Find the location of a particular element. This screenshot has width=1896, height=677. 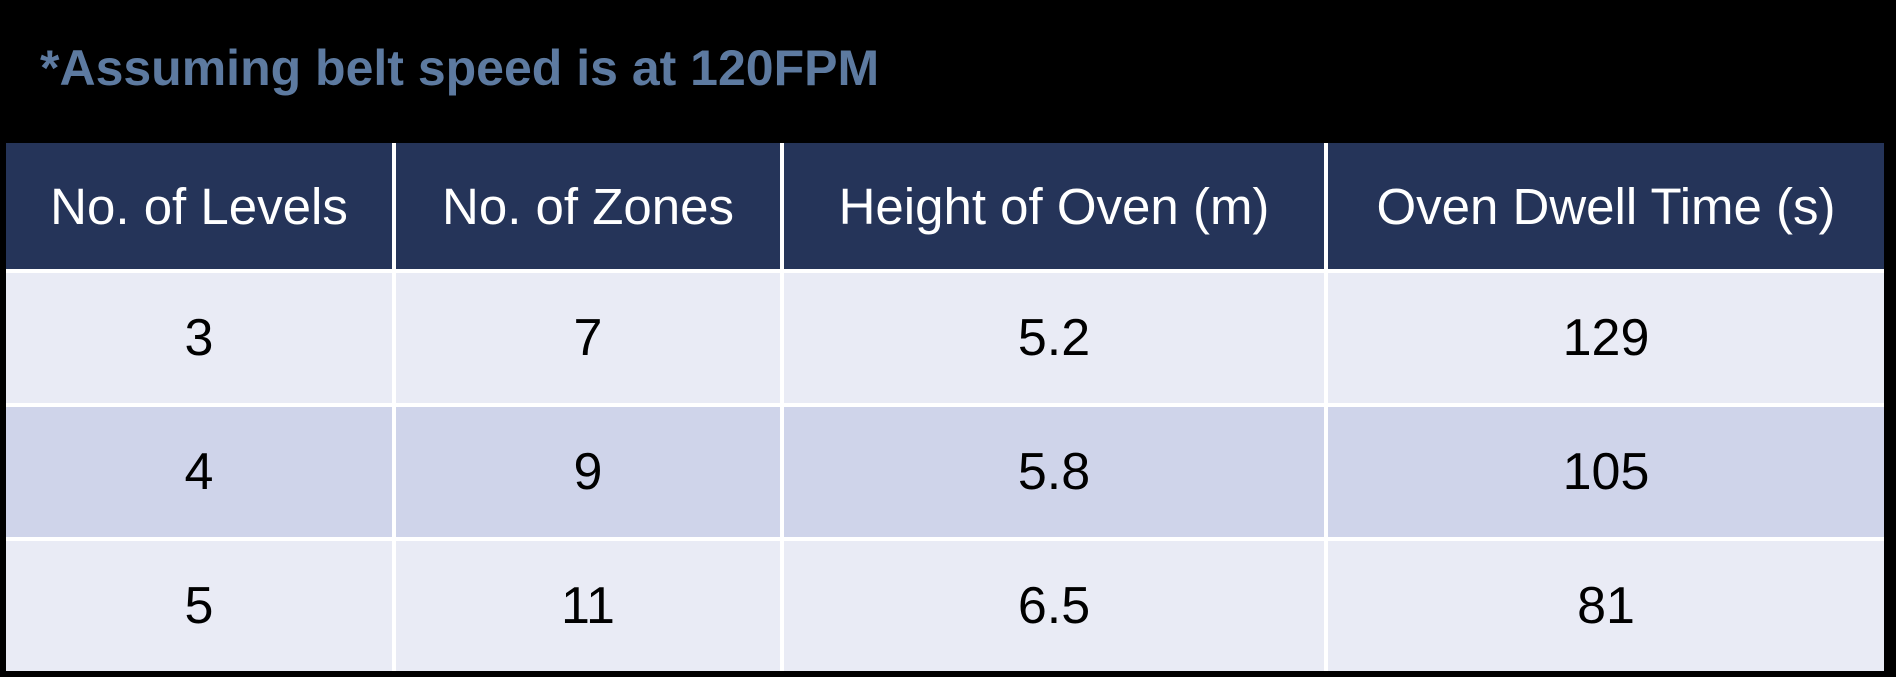

cell-dwell-time: 129 is located at coordinates (1606, 338).